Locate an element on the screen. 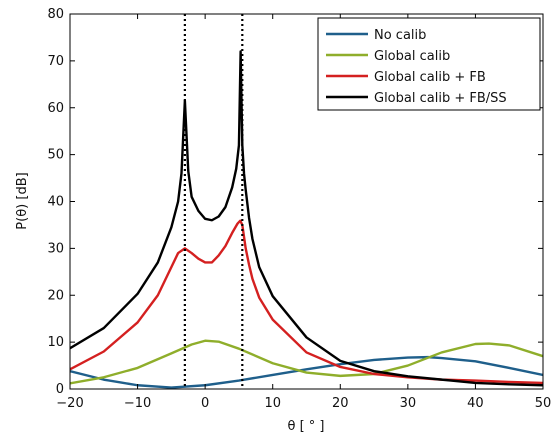  y-tick-label: 0 is located at coordinates (60, 389).